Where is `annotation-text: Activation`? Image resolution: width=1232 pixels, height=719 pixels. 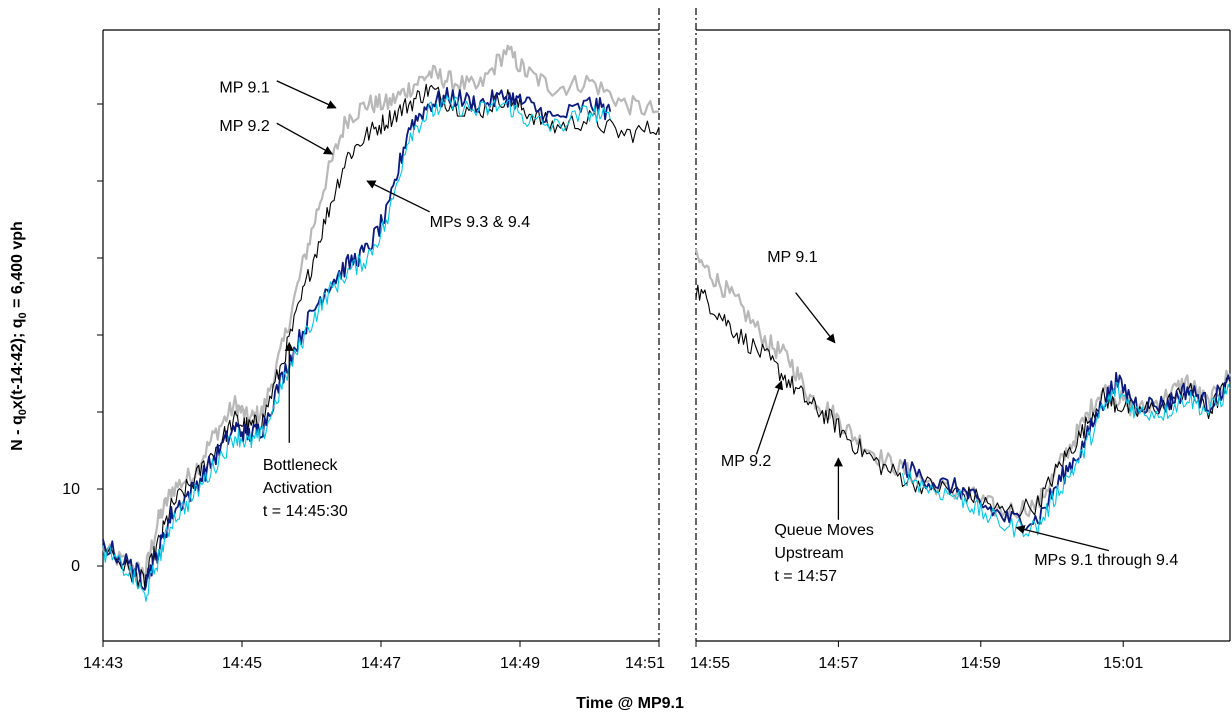
annotation-text: Activation is located at coordinates (297, 488).